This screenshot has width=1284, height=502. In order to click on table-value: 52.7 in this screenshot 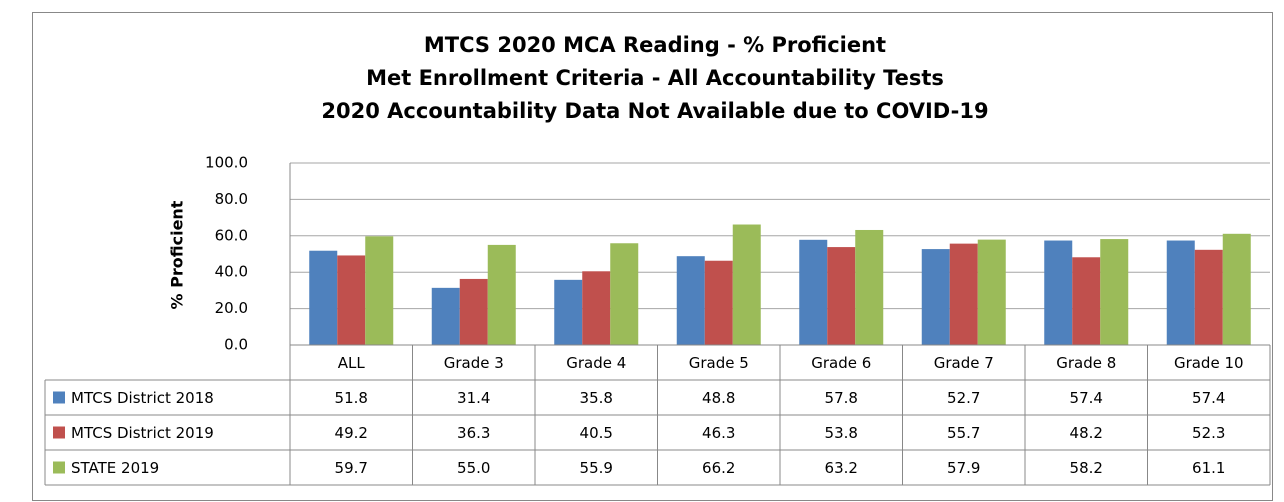, I will do `click(963, 398)`.